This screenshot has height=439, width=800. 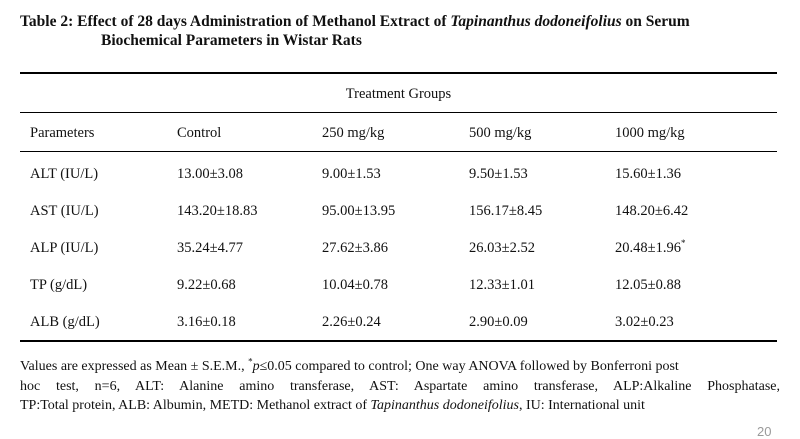 What do you see at coordinates (764, 431) in the screenshot?
I see `page-number: 20` at bounding box center [764, 431].